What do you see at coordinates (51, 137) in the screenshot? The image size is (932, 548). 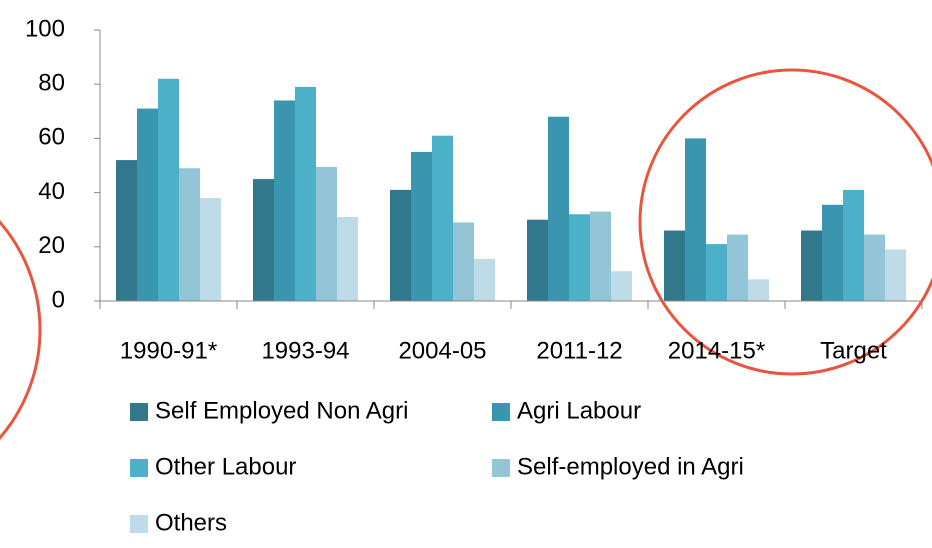 I see `y-tick-label: 60` at bounding box center [51, 137].